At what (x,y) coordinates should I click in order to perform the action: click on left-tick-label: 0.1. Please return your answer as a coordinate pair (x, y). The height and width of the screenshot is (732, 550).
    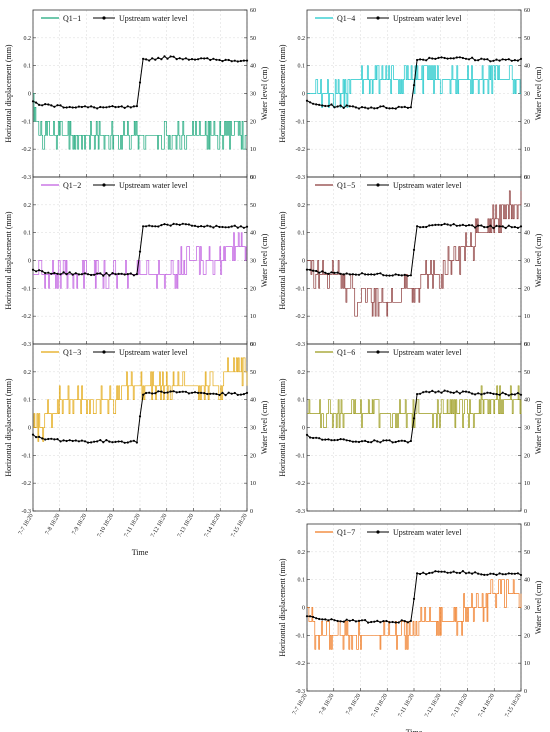
    Looking at the image, I should click on (28, 234).